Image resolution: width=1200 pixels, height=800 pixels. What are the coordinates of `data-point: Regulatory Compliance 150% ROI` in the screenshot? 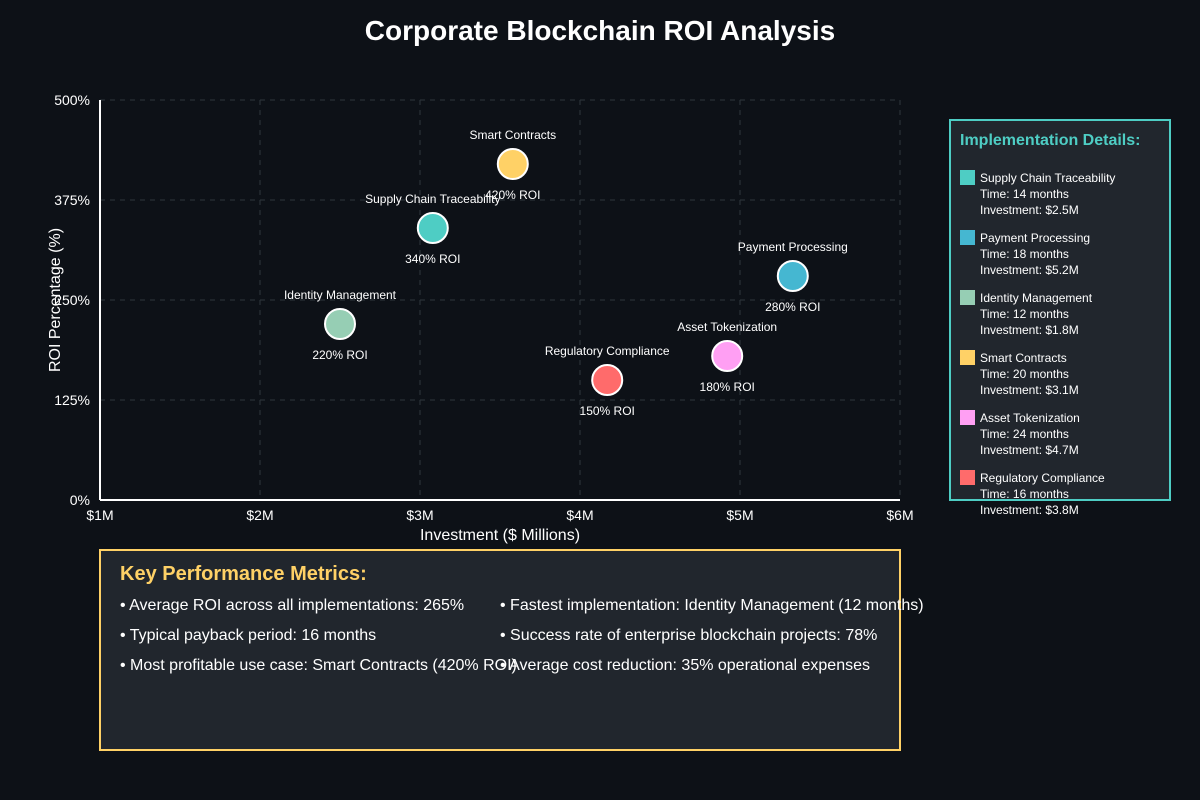 It's located at (607, 381).